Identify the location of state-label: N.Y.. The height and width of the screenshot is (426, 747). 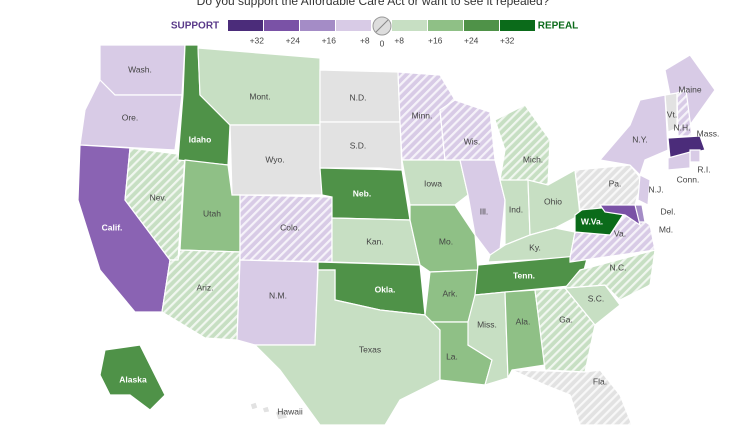
(639, 139).